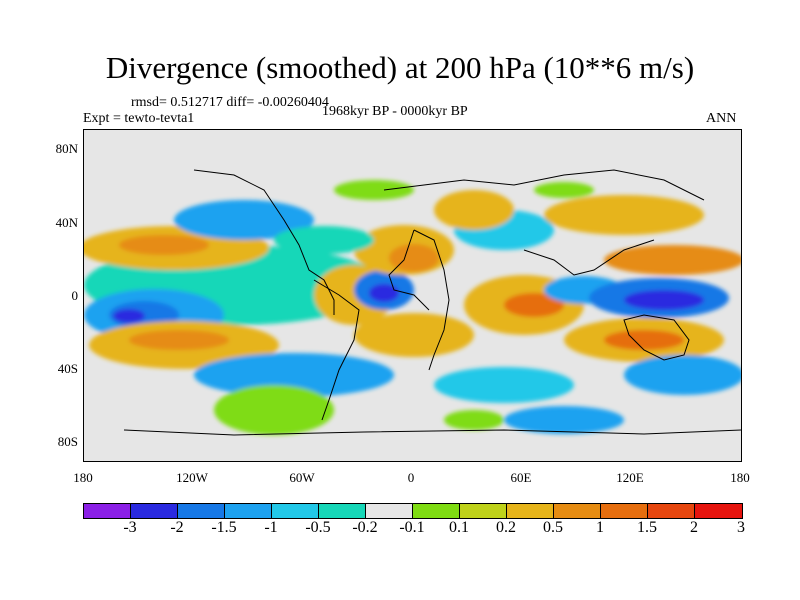 Image resolution: width=800 pixels, height=600 pixels. What do you see at coordinates (67, 441) in the screenshot?
I see `y-tick-label: 80S` at bounding box center [67, 441].